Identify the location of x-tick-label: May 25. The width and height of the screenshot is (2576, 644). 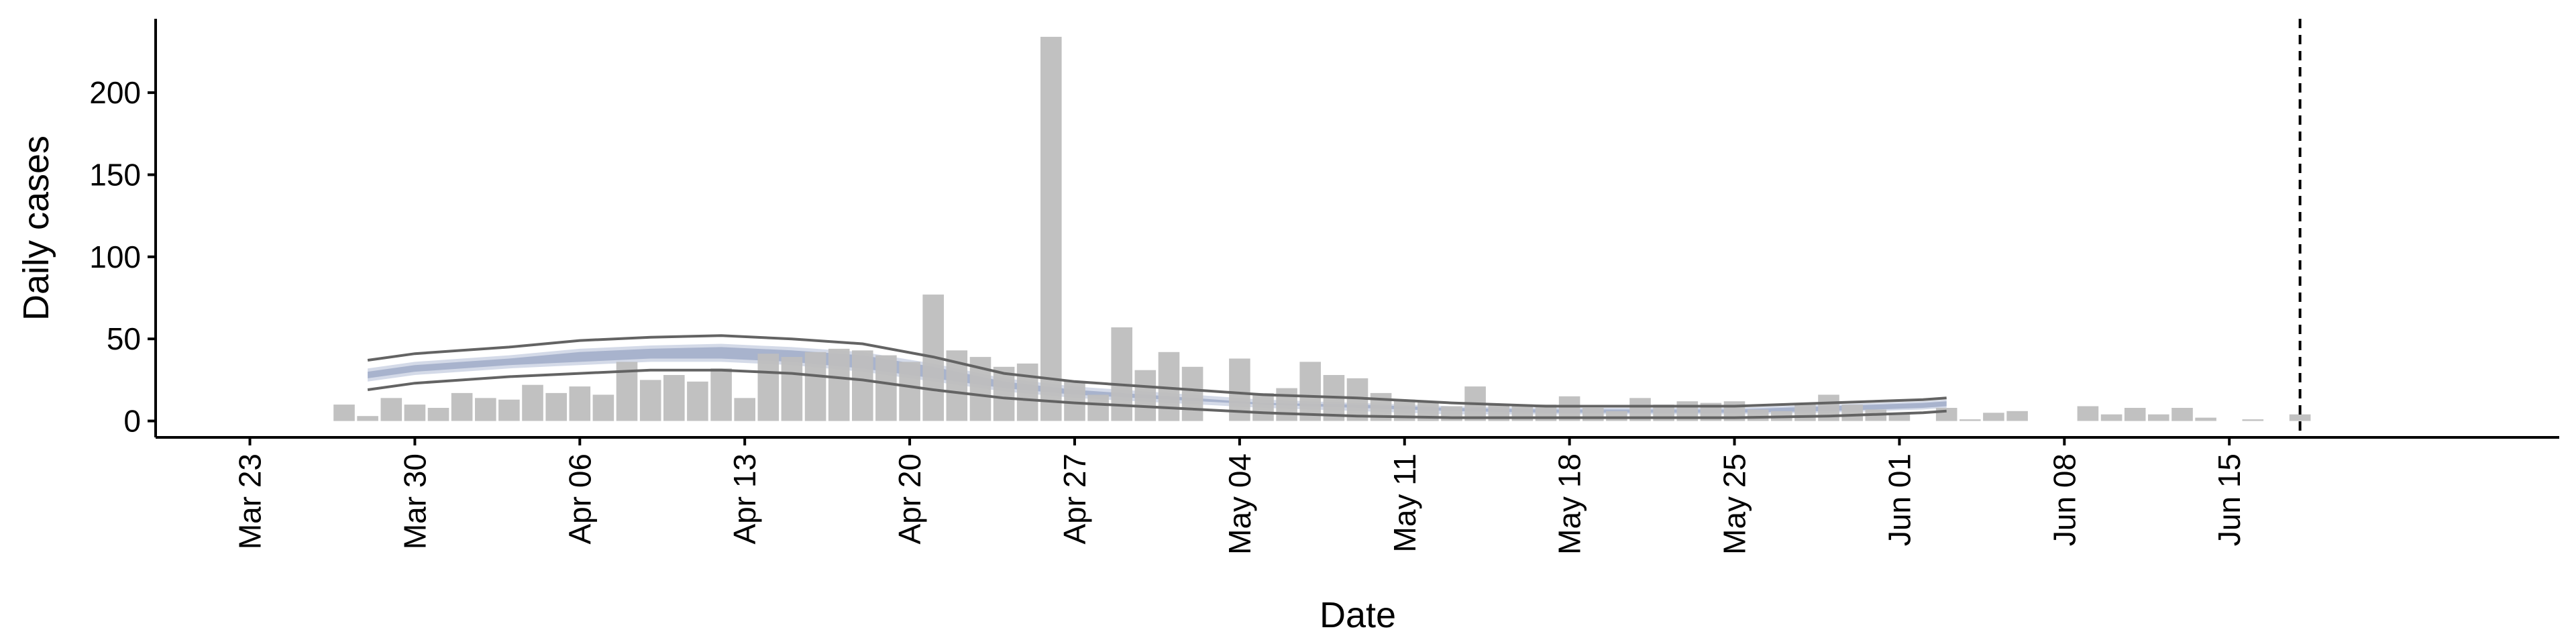
(1734, 504).